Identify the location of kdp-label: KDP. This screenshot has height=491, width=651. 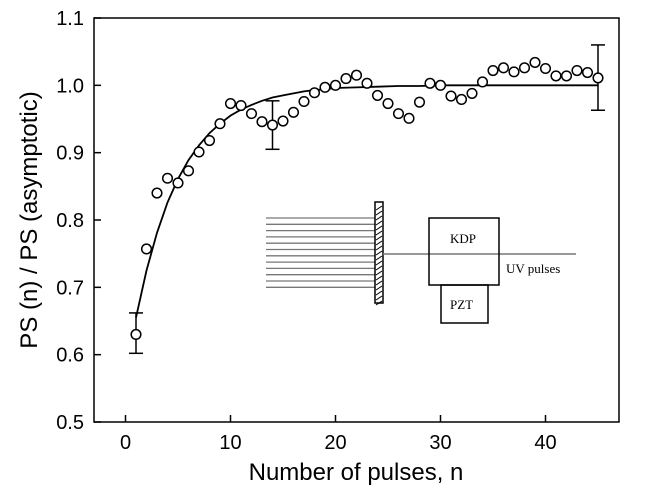
(463, 238).